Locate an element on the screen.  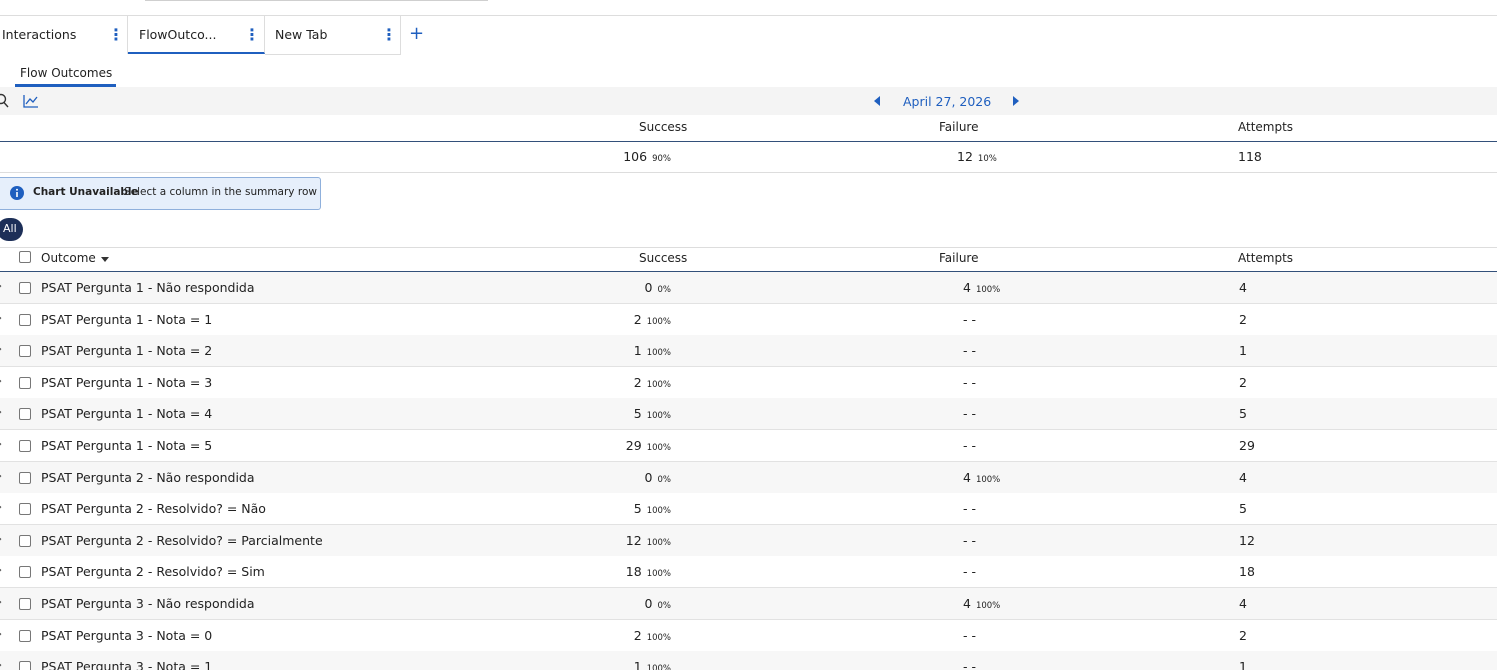
sort-icon is located at coordinates (105, 259).